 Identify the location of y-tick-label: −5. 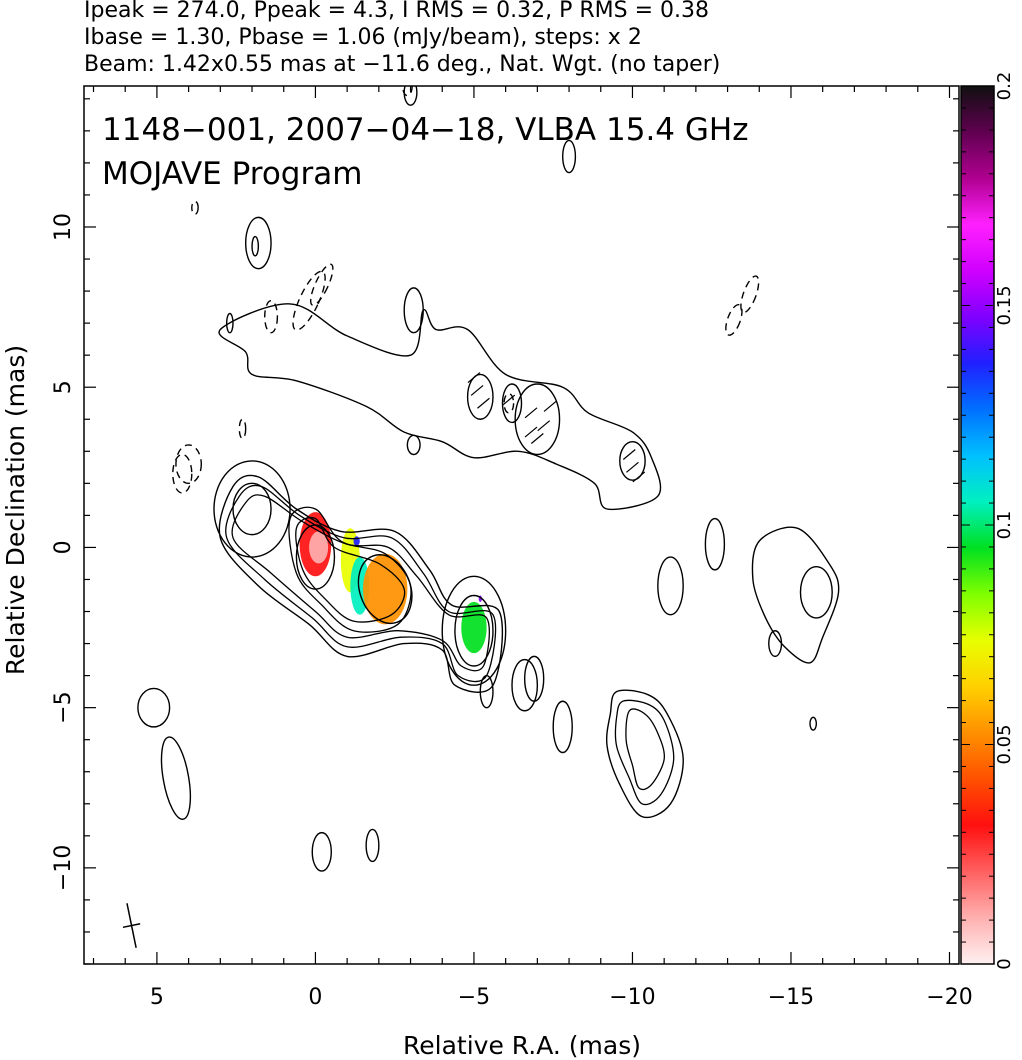
(63, 707).